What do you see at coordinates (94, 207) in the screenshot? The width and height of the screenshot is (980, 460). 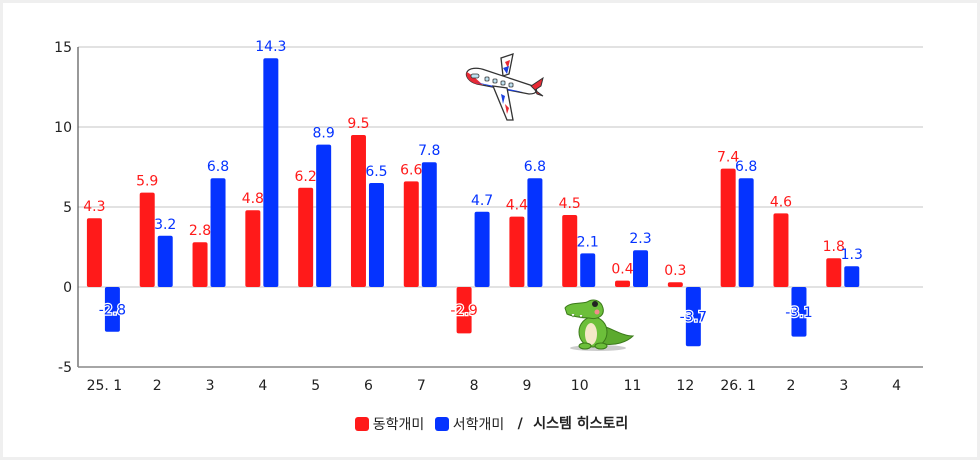 I see `data-label: 4.3` at bounding box center [94, 207].